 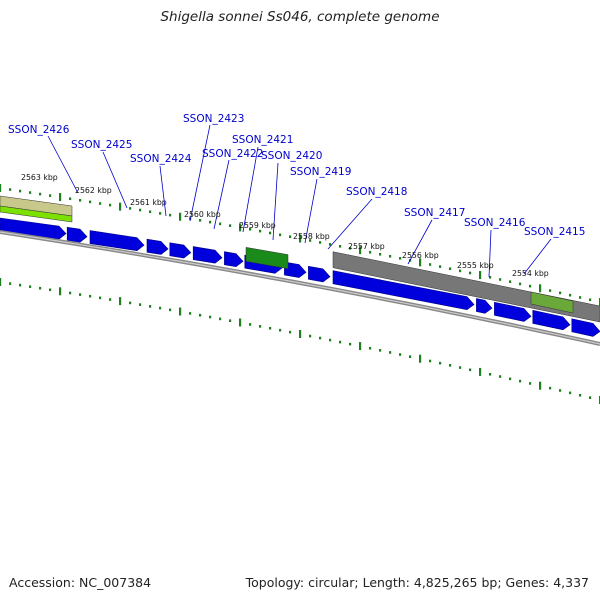 What do you see at coordinates (202, 214) in the screenshot?
I see `kbp-label-2560: 2560 kbp` at bounding box center [202, 214].